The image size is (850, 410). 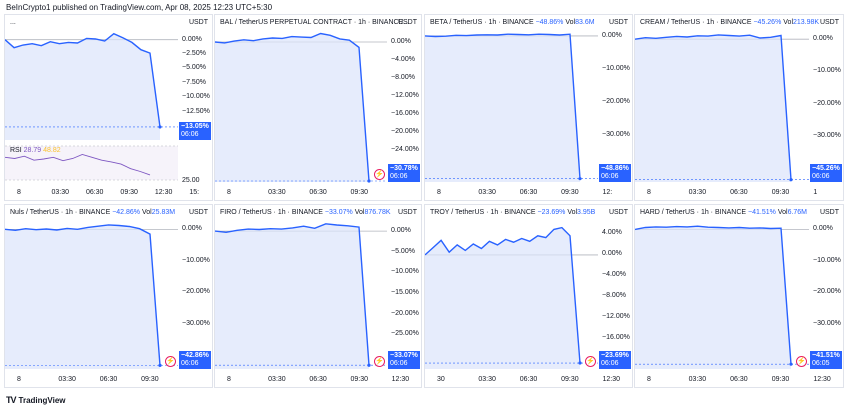 I want to click on symbol-name: FIRO / TetherUS · 1h · BINANCE, so click(x=271, y=212).